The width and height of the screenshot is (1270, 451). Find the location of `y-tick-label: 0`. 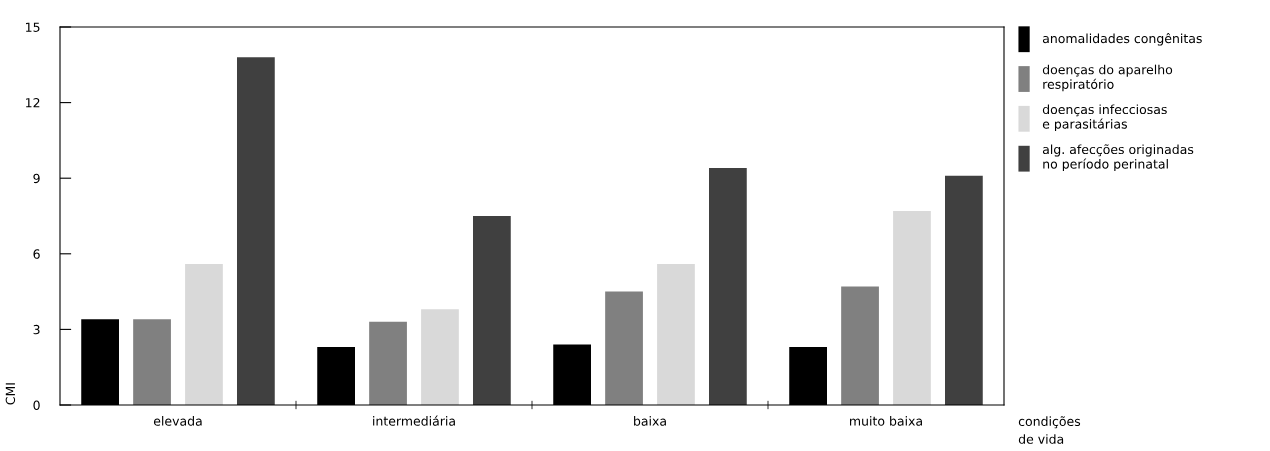

y-tick-label: 0 is located at coordinates (36, 405).